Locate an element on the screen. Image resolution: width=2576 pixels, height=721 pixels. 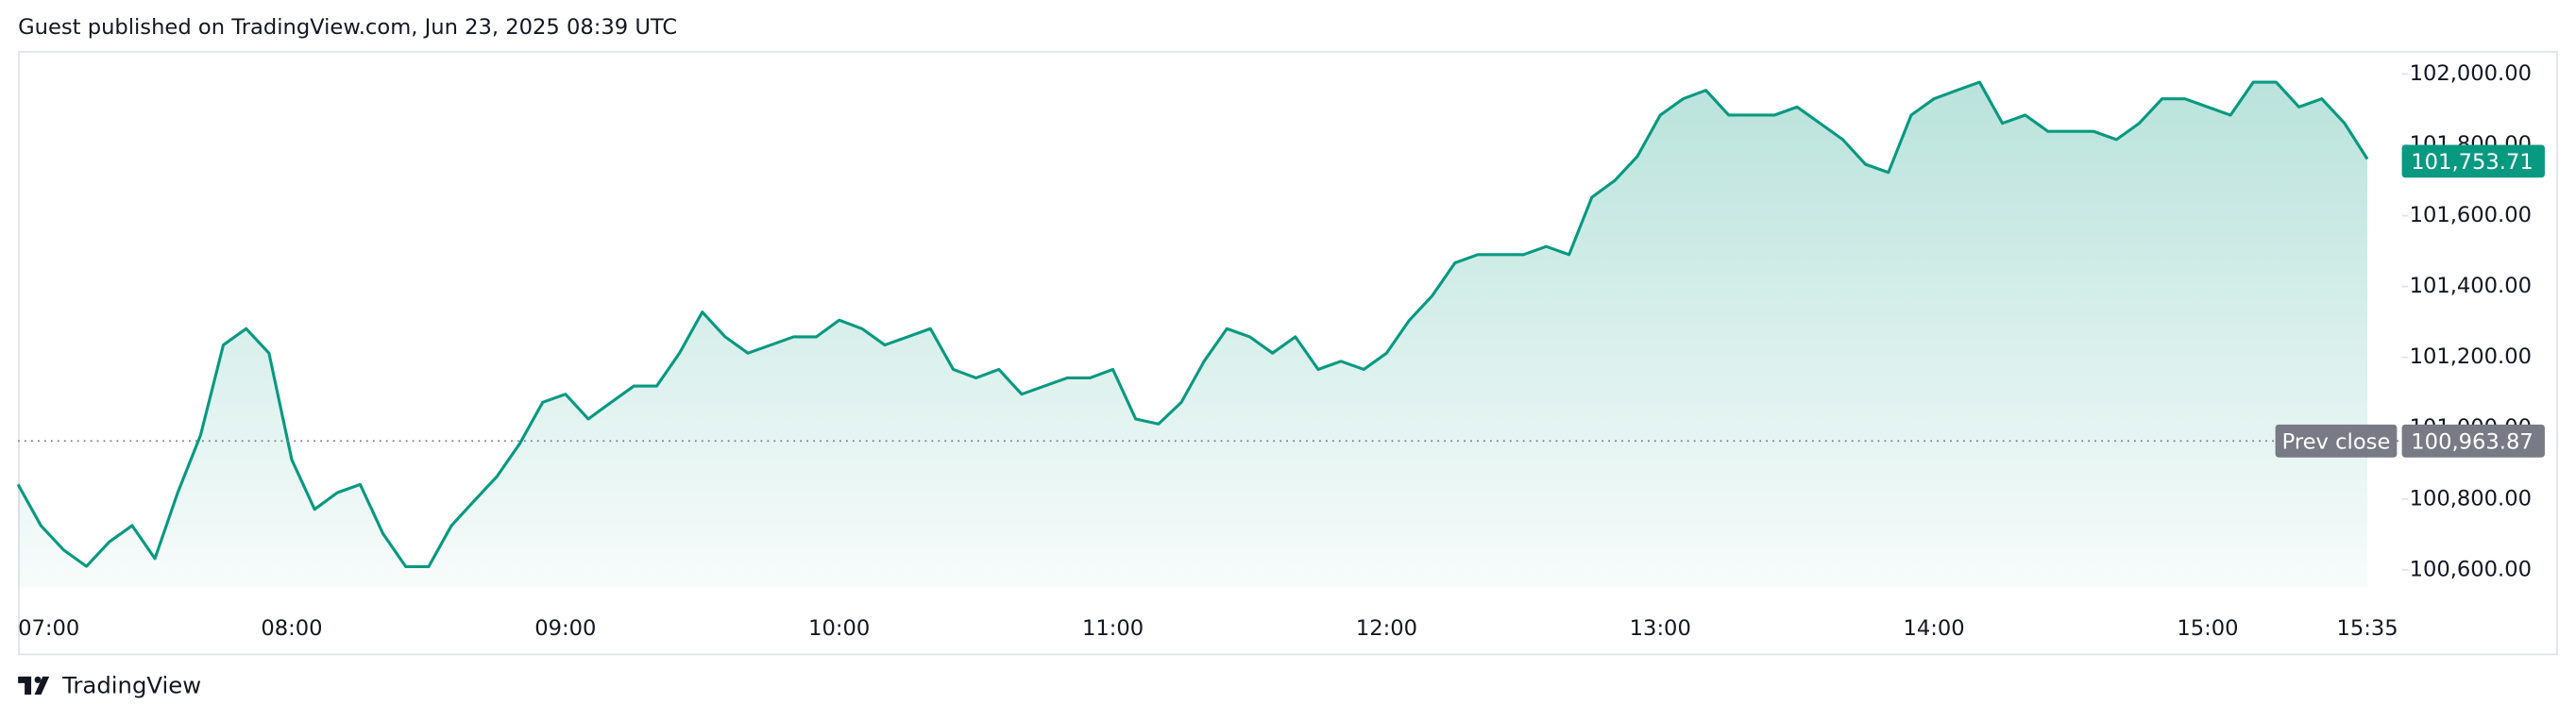
prev-close-tag is located at coordinates (2336, 441).